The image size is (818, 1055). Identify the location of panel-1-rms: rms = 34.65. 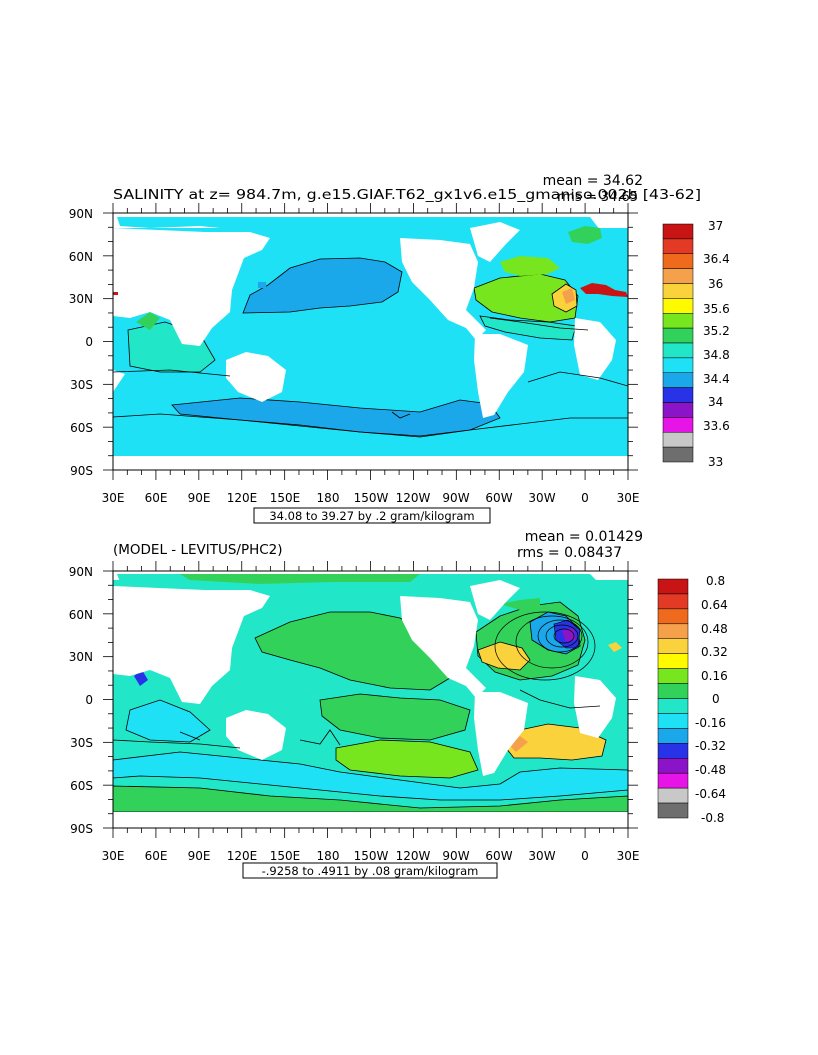
(597, 197).